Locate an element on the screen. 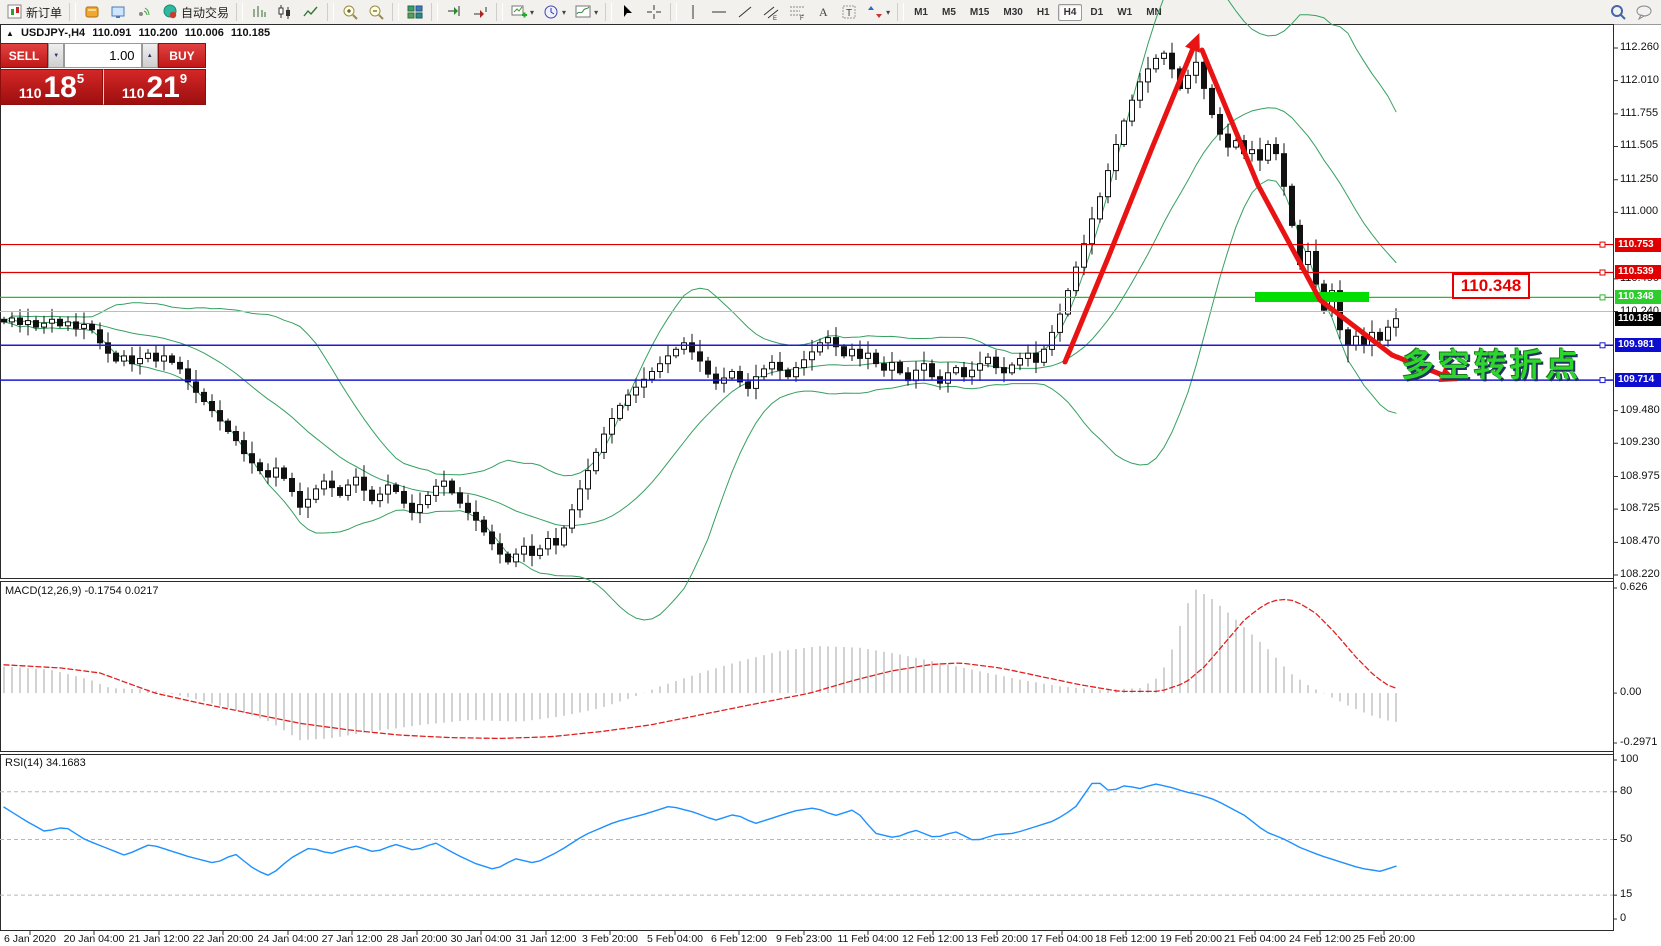 Image resolution: width=1661 pixels, height=946 pixels. toolbar-left: 新订单 自动交易 ▾ ▾ ▾ E F A T ▾ M1 M5 M15 M30 H1 H4 D1 W1 MN is located at coordinates (584, 12).